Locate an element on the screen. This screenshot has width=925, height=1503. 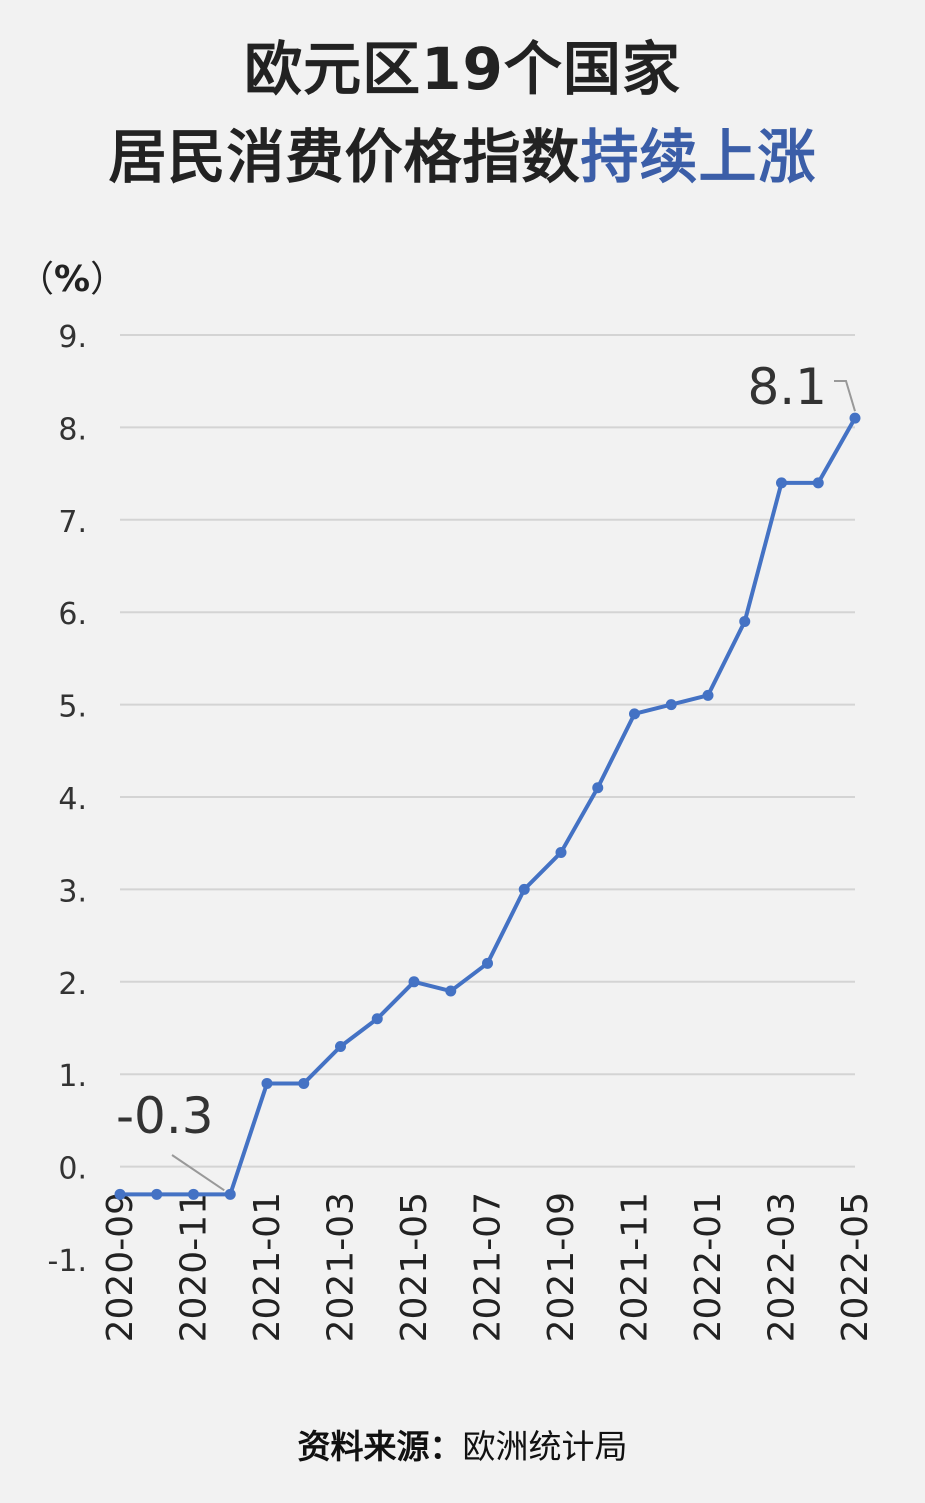
x-tick-label: 2020-09 is located at coordinates (120, 1267).